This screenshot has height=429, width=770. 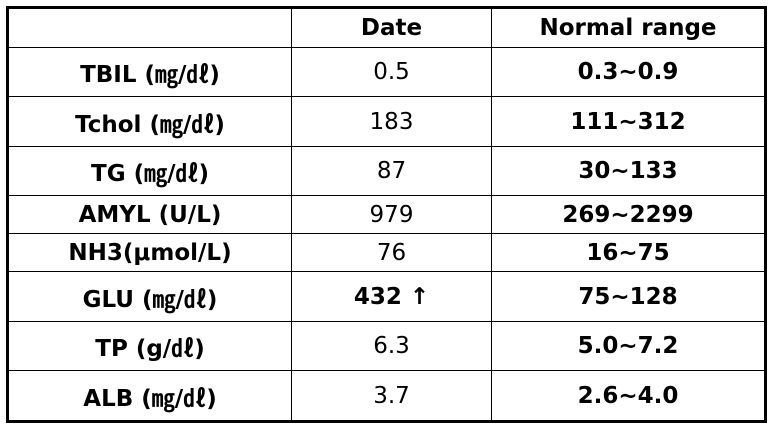 I want to click on header-date: Date, so click(x=391, y=27).